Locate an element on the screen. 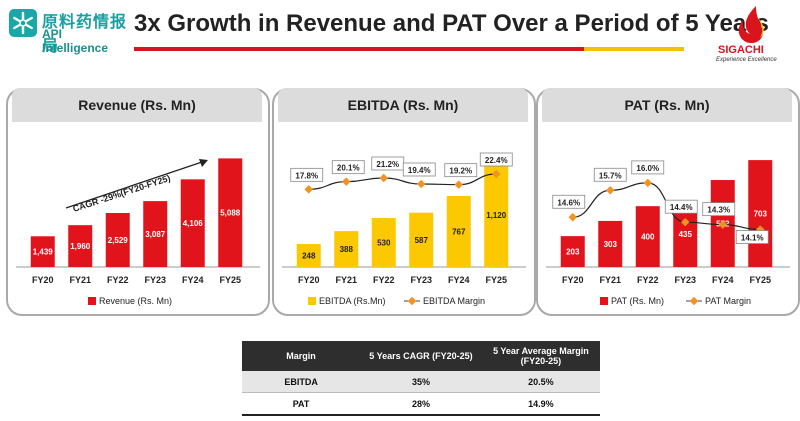  revenue-chart-title: Revenue (Rs. Mn) is located at coordinates (137, 105).